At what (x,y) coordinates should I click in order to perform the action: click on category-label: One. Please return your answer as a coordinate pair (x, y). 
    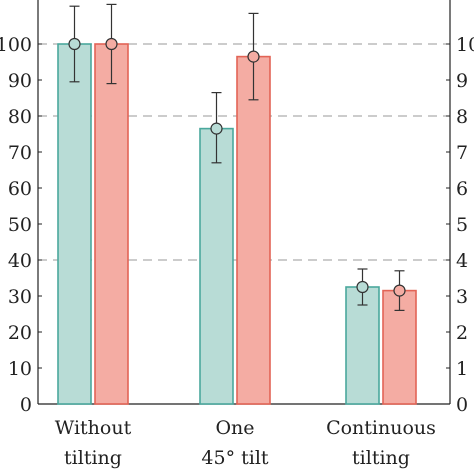
    Looking at the image, I should click on (234, 428).